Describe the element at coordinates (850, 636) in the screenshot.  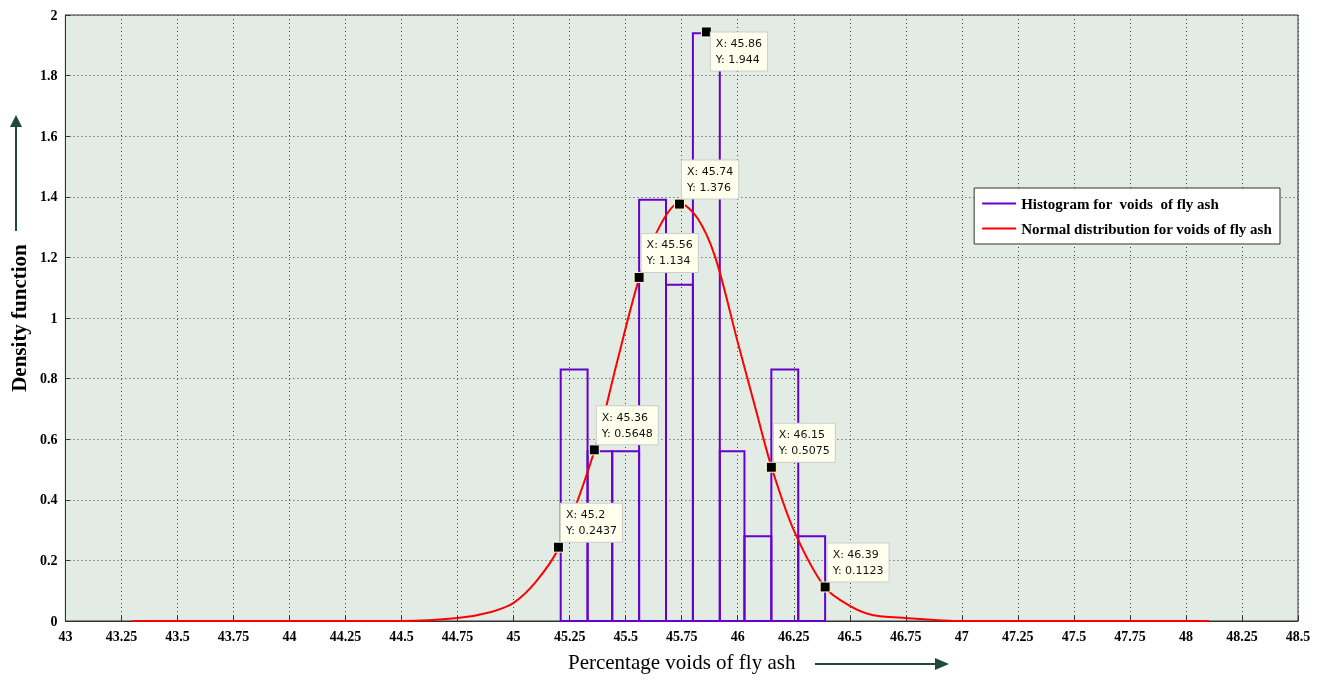
I see `x-tick-label: 46.5` at that location.